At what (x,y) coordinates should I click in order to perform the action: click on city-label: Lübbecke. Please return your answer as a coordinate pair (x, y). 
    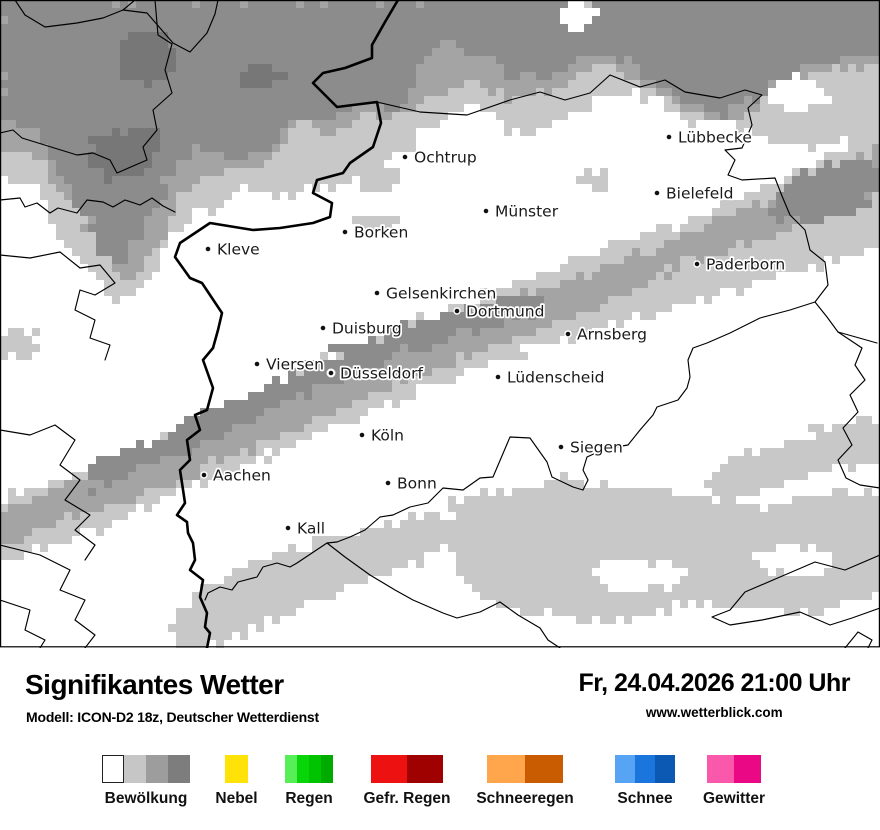
    Looking at the image, I should click on (715, 138).